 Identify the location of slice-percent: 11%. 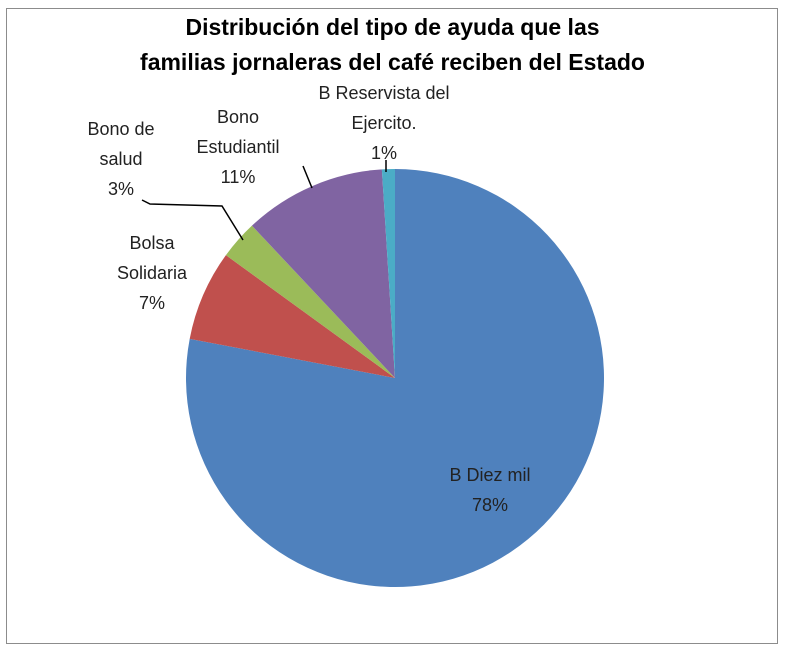
(238, 177).